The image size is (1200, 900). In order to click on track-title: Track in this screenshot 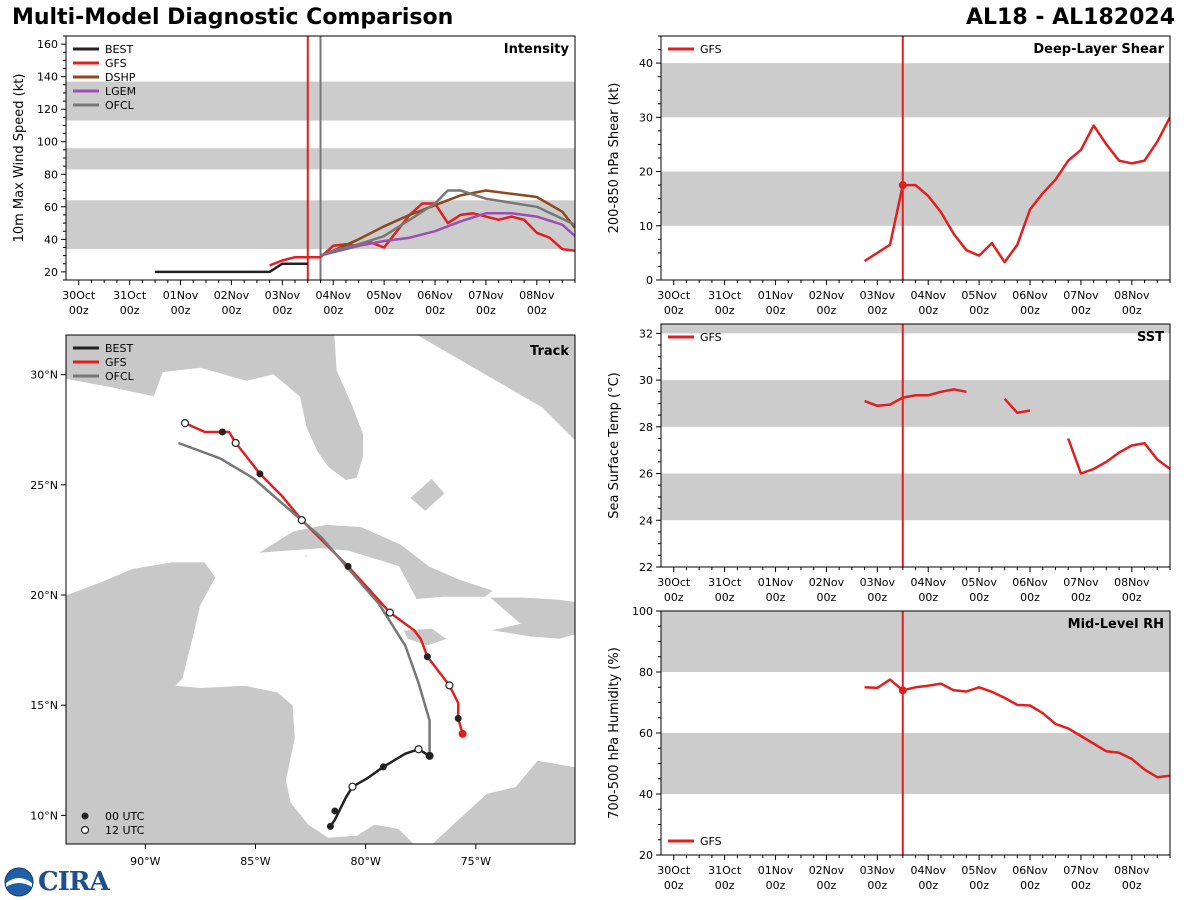, I will do `click(549, 351)`.